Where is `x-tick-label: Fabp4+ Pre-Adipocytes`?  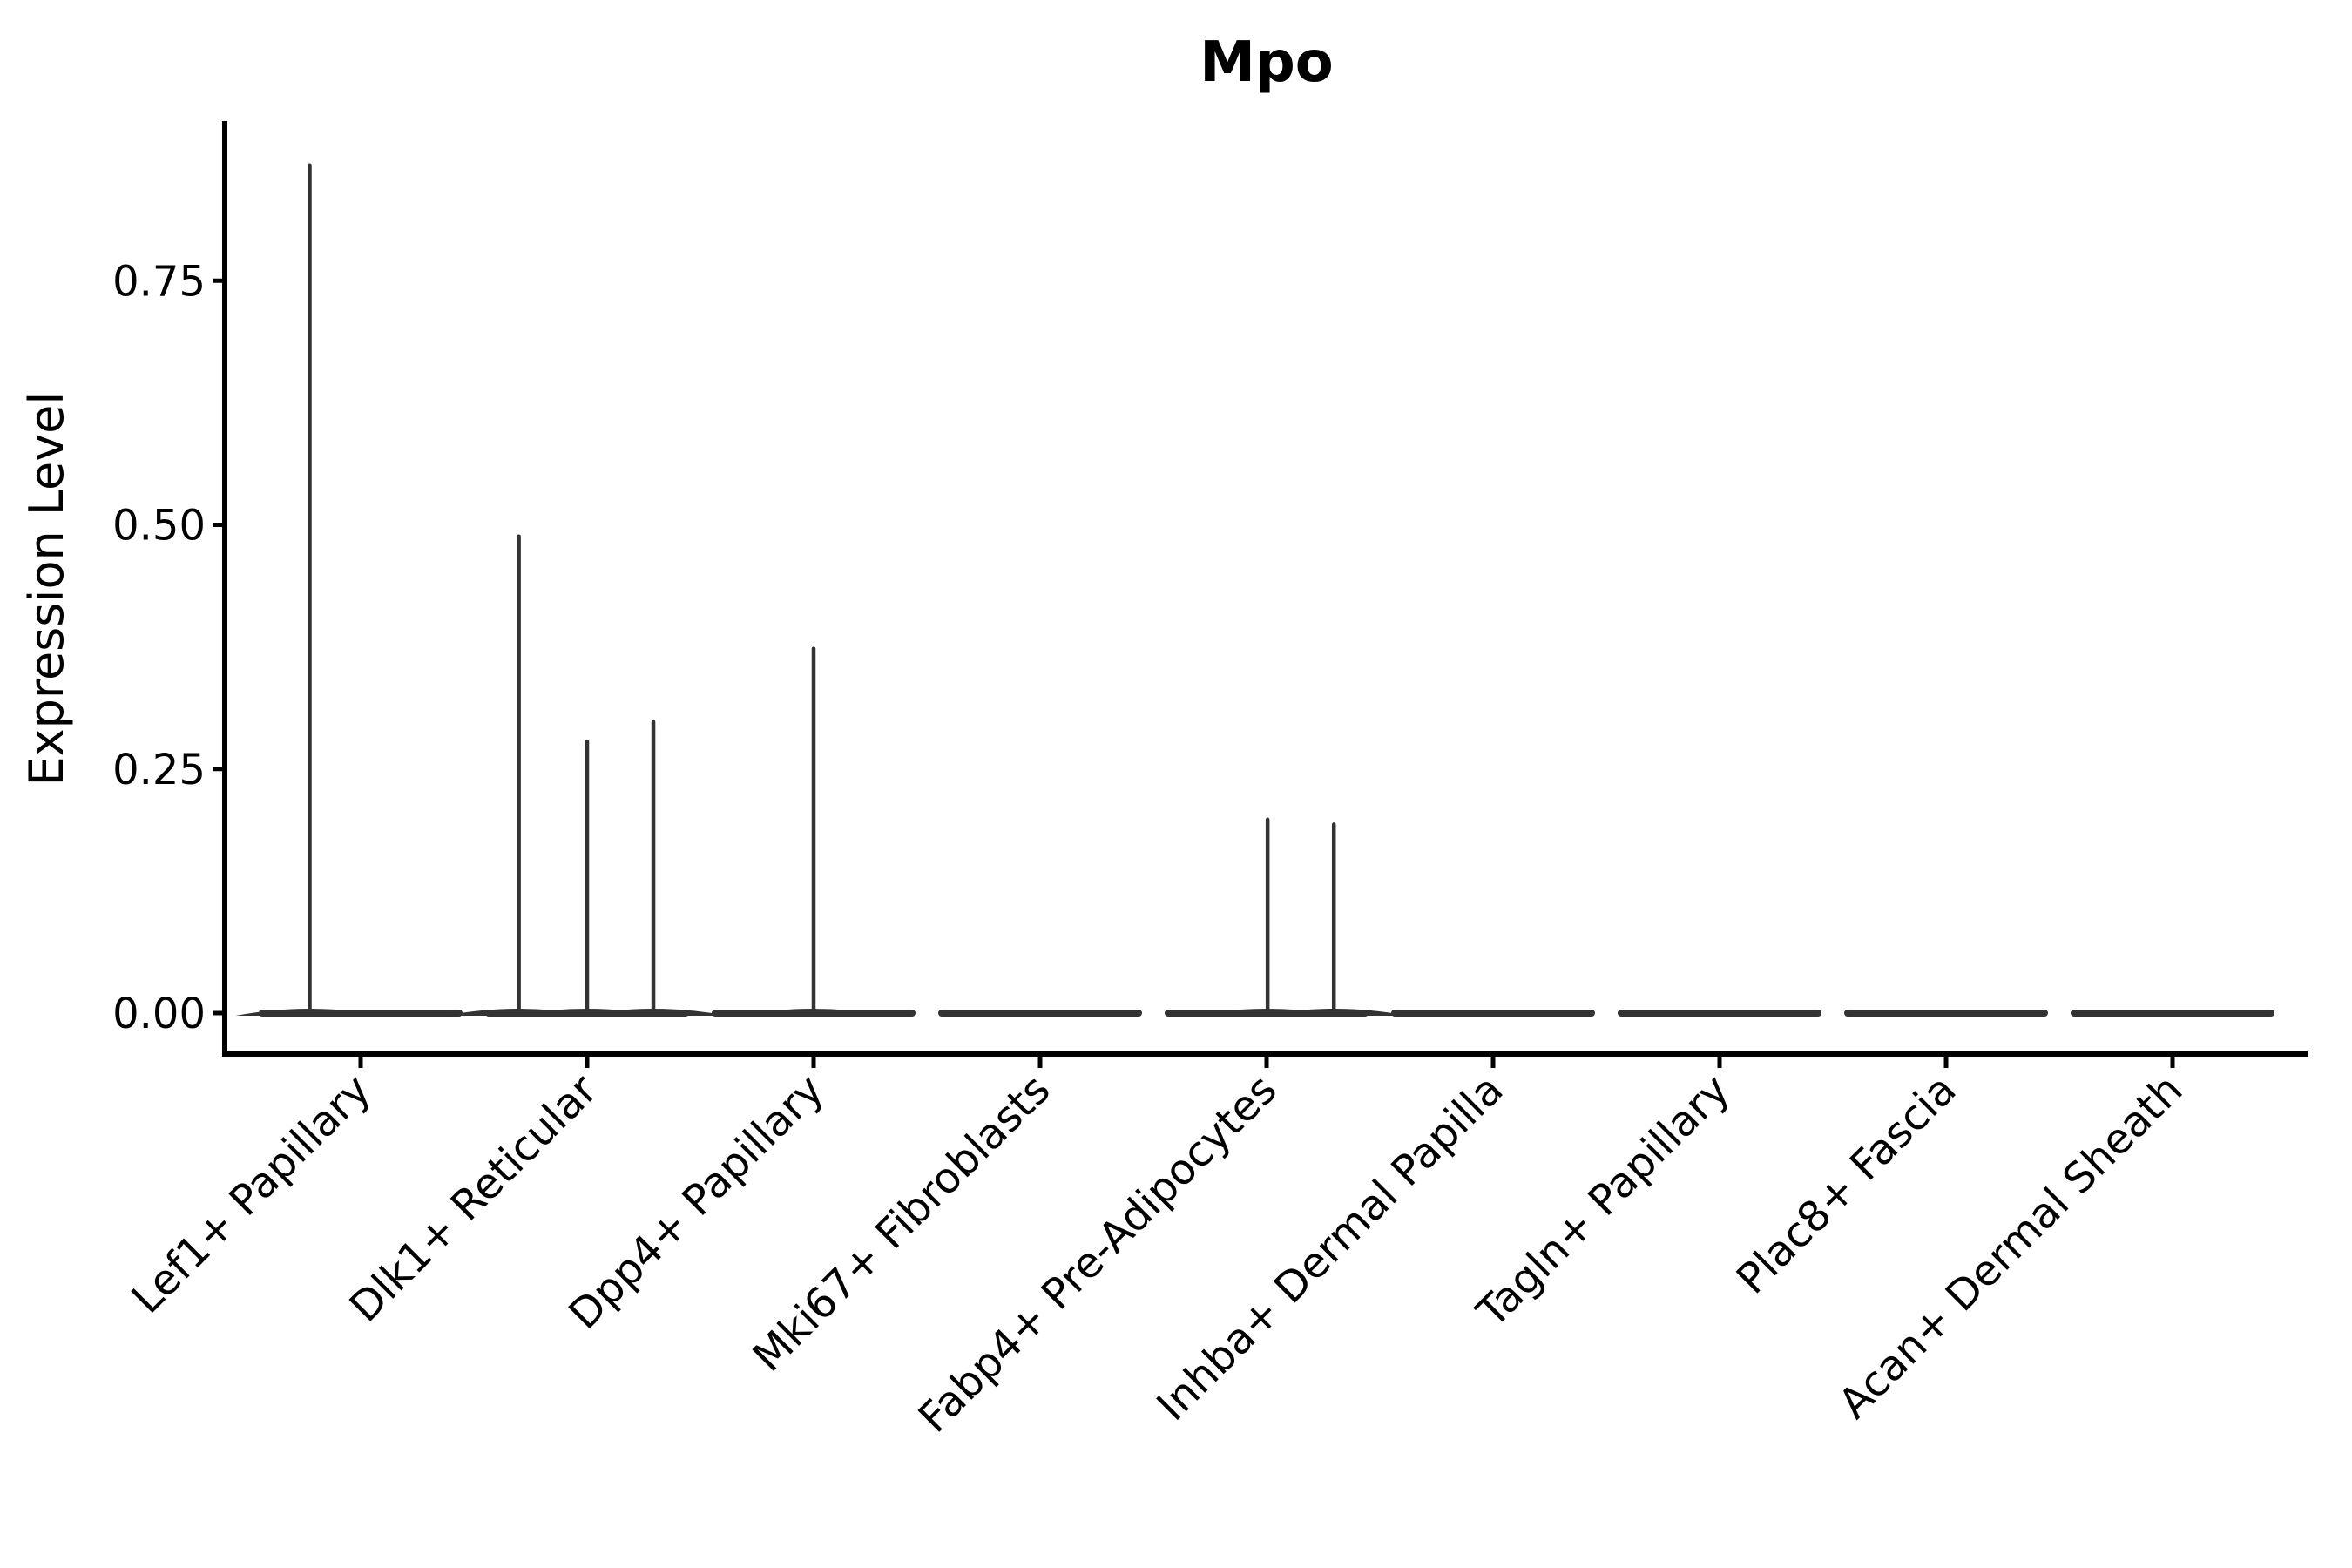
x-tick-label: Fabp4+ Pre-Adipocytes is located at coordinates (1098, 1254).